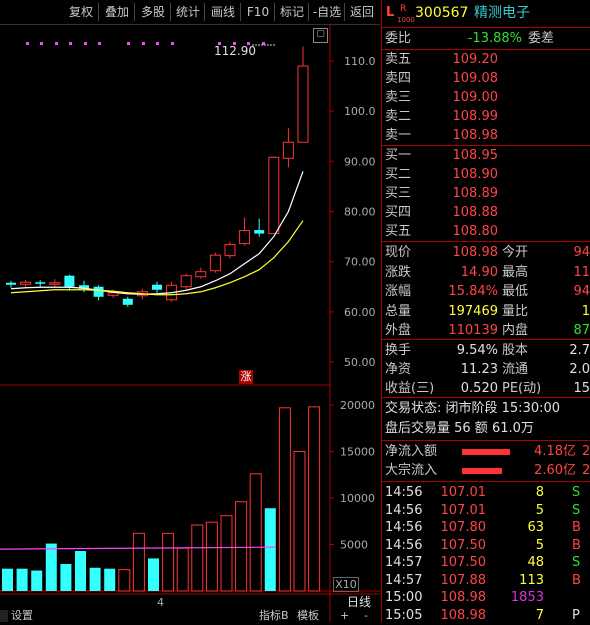  I want to click on settings-button: 设置, so click(22, 615).